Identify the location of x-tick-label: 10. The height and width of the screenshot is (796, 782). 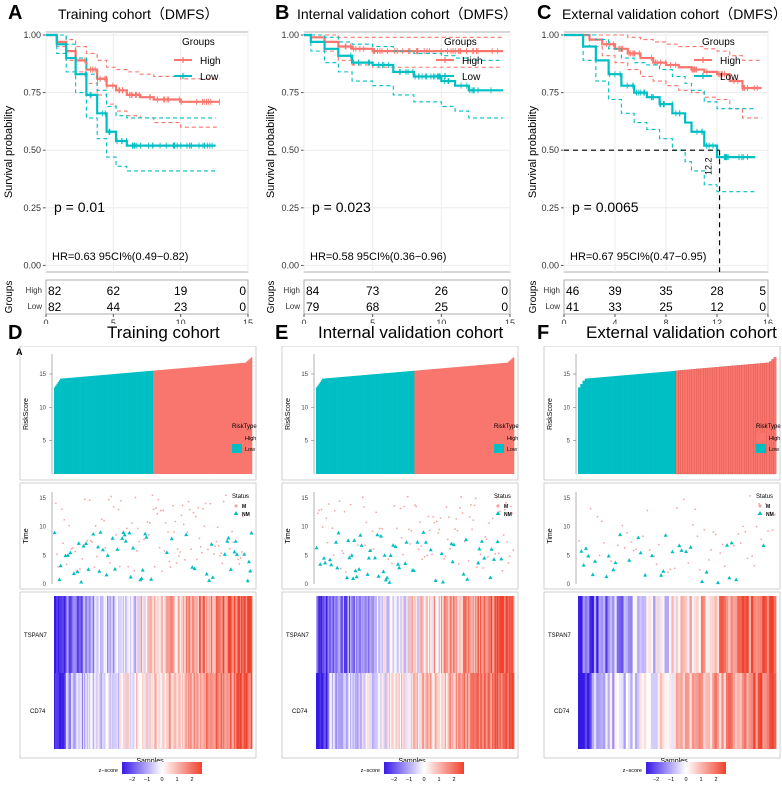
(181, 321).